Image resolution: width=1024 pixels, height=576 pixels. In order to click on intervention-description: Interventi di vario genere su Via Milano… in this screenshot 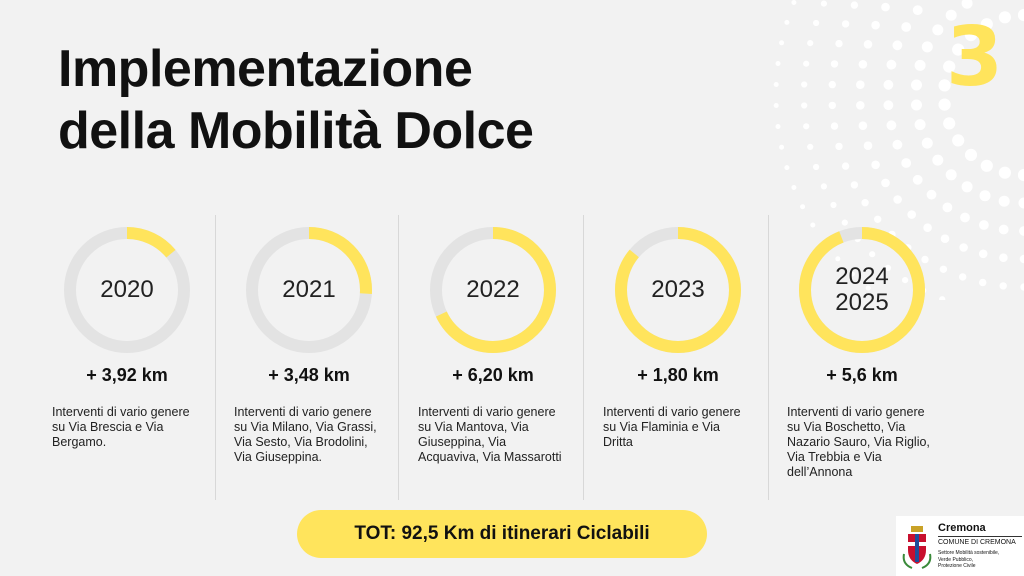, I will do `click(305, 434)`.